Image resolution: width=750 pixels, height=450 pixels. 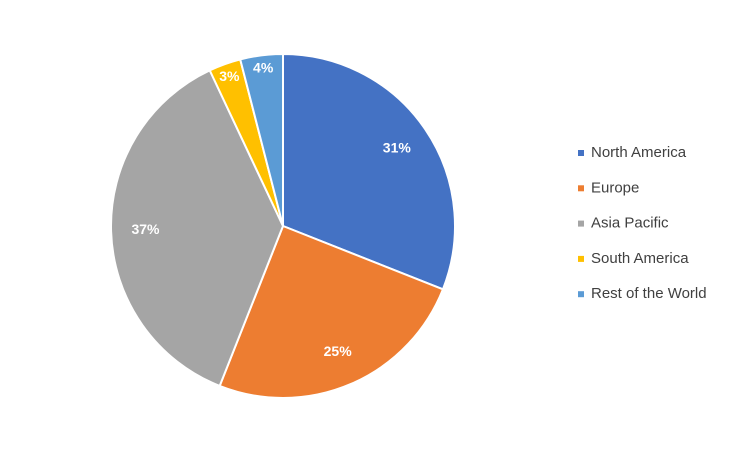 I want to click on data-label: 25%, so click(x=338, y=351).